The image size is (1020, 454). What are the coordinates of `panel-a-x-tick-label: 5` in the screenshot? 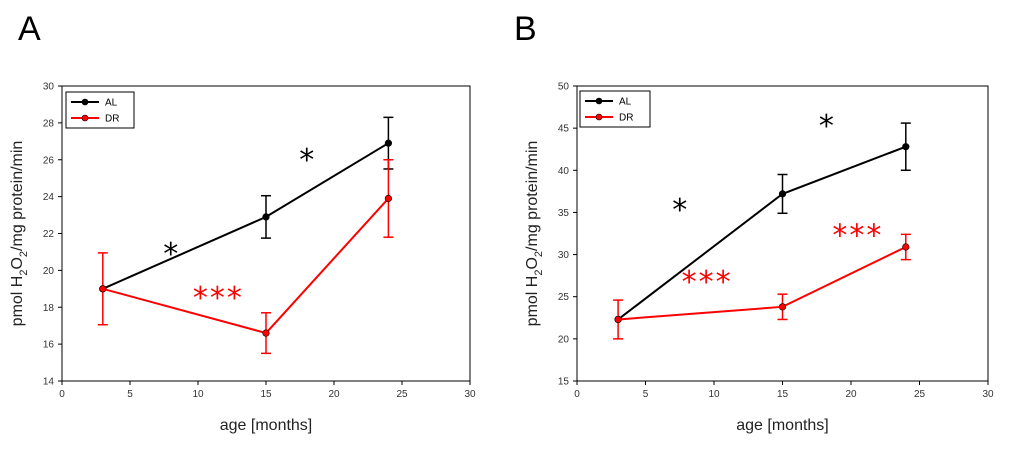 It's located at (130, 394).